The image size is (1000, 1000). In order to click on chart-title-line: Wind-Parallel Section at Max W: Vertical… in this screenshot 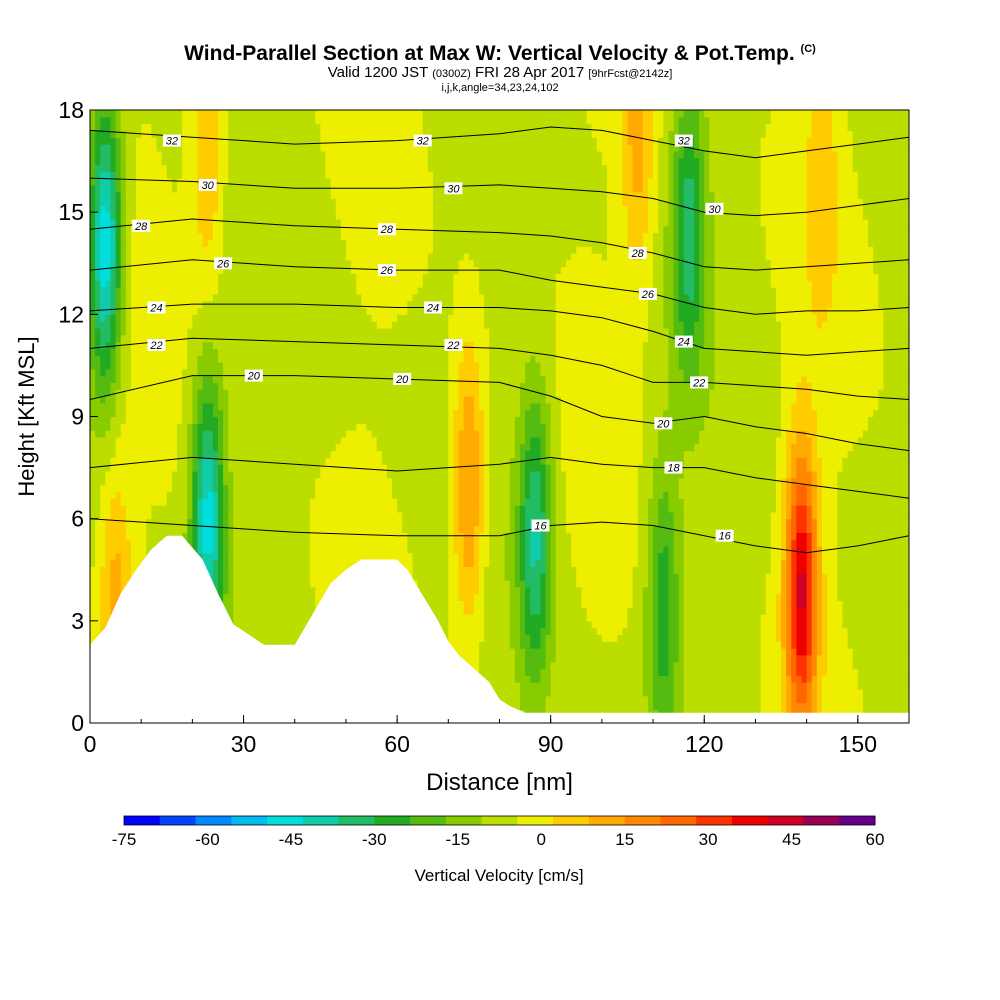, I will do `click(500, 51)`.